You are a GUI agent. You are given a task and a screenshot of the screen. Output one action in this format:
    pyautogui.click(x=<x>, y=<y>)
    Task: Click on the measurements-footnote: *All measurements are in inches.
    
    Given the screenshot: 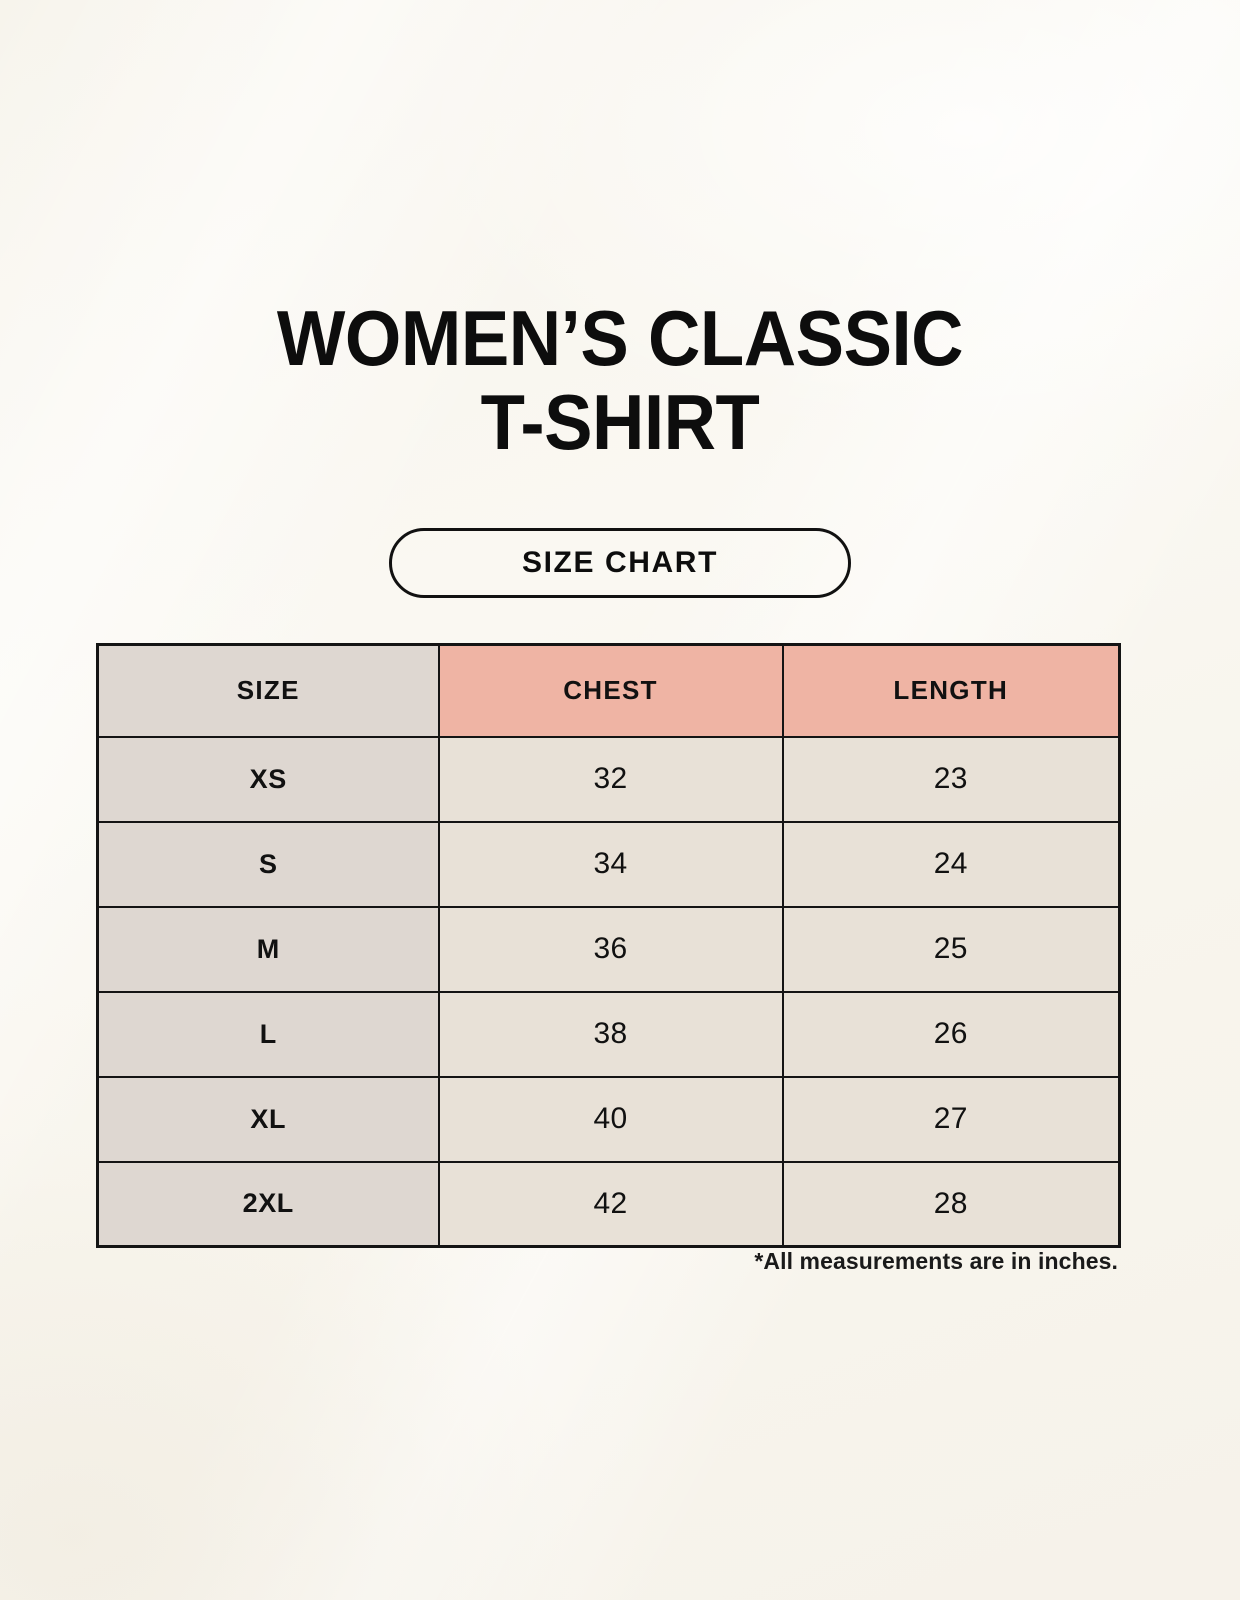 What is the action you would take?
    pyautogui.click(x=936, y=1261)
    